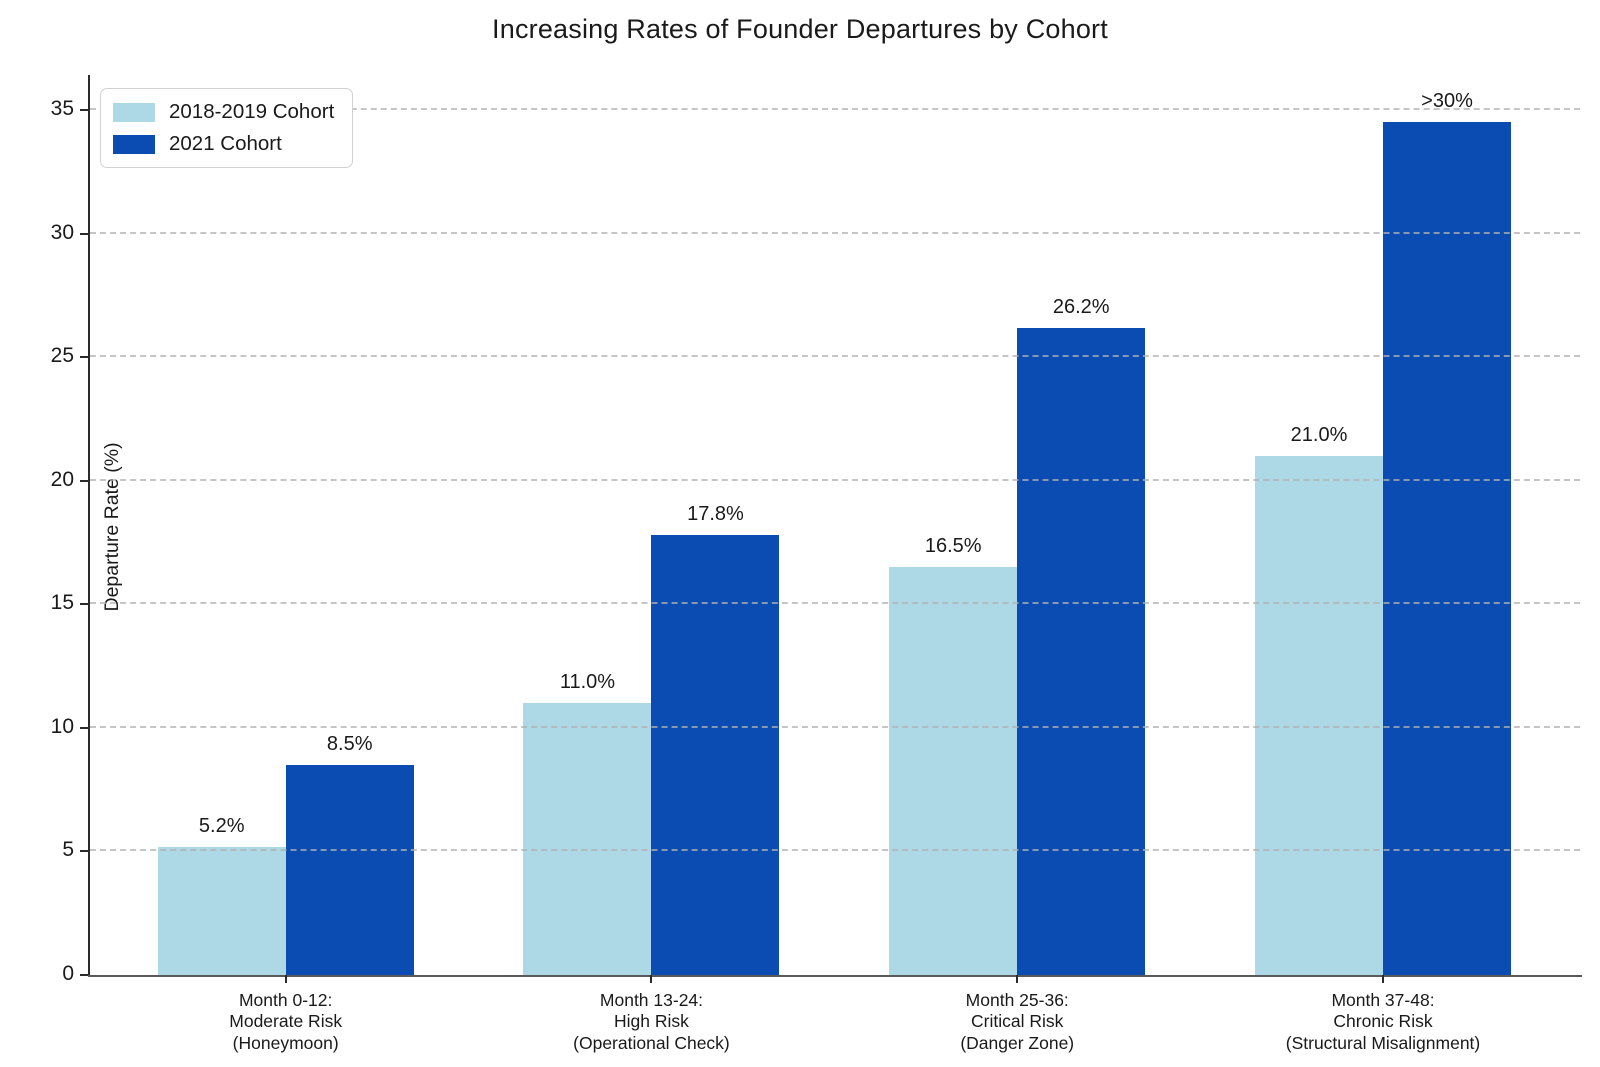 Image resolution: width=1600 pixels, height=1067 pixels. I want to click on y-tick-label: 35, so click(62, 109).